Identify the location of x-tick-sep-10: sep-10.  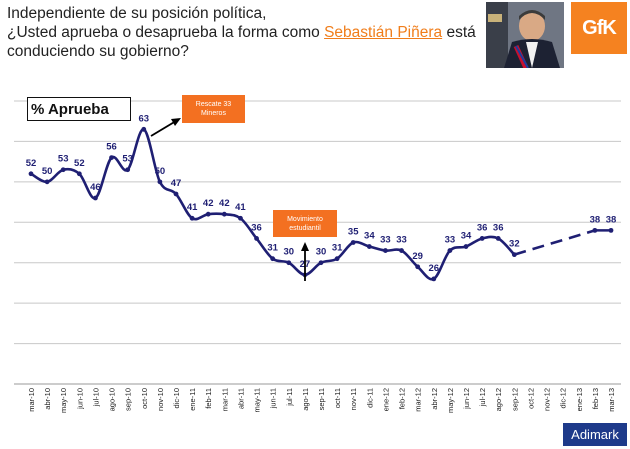
(128, 399).